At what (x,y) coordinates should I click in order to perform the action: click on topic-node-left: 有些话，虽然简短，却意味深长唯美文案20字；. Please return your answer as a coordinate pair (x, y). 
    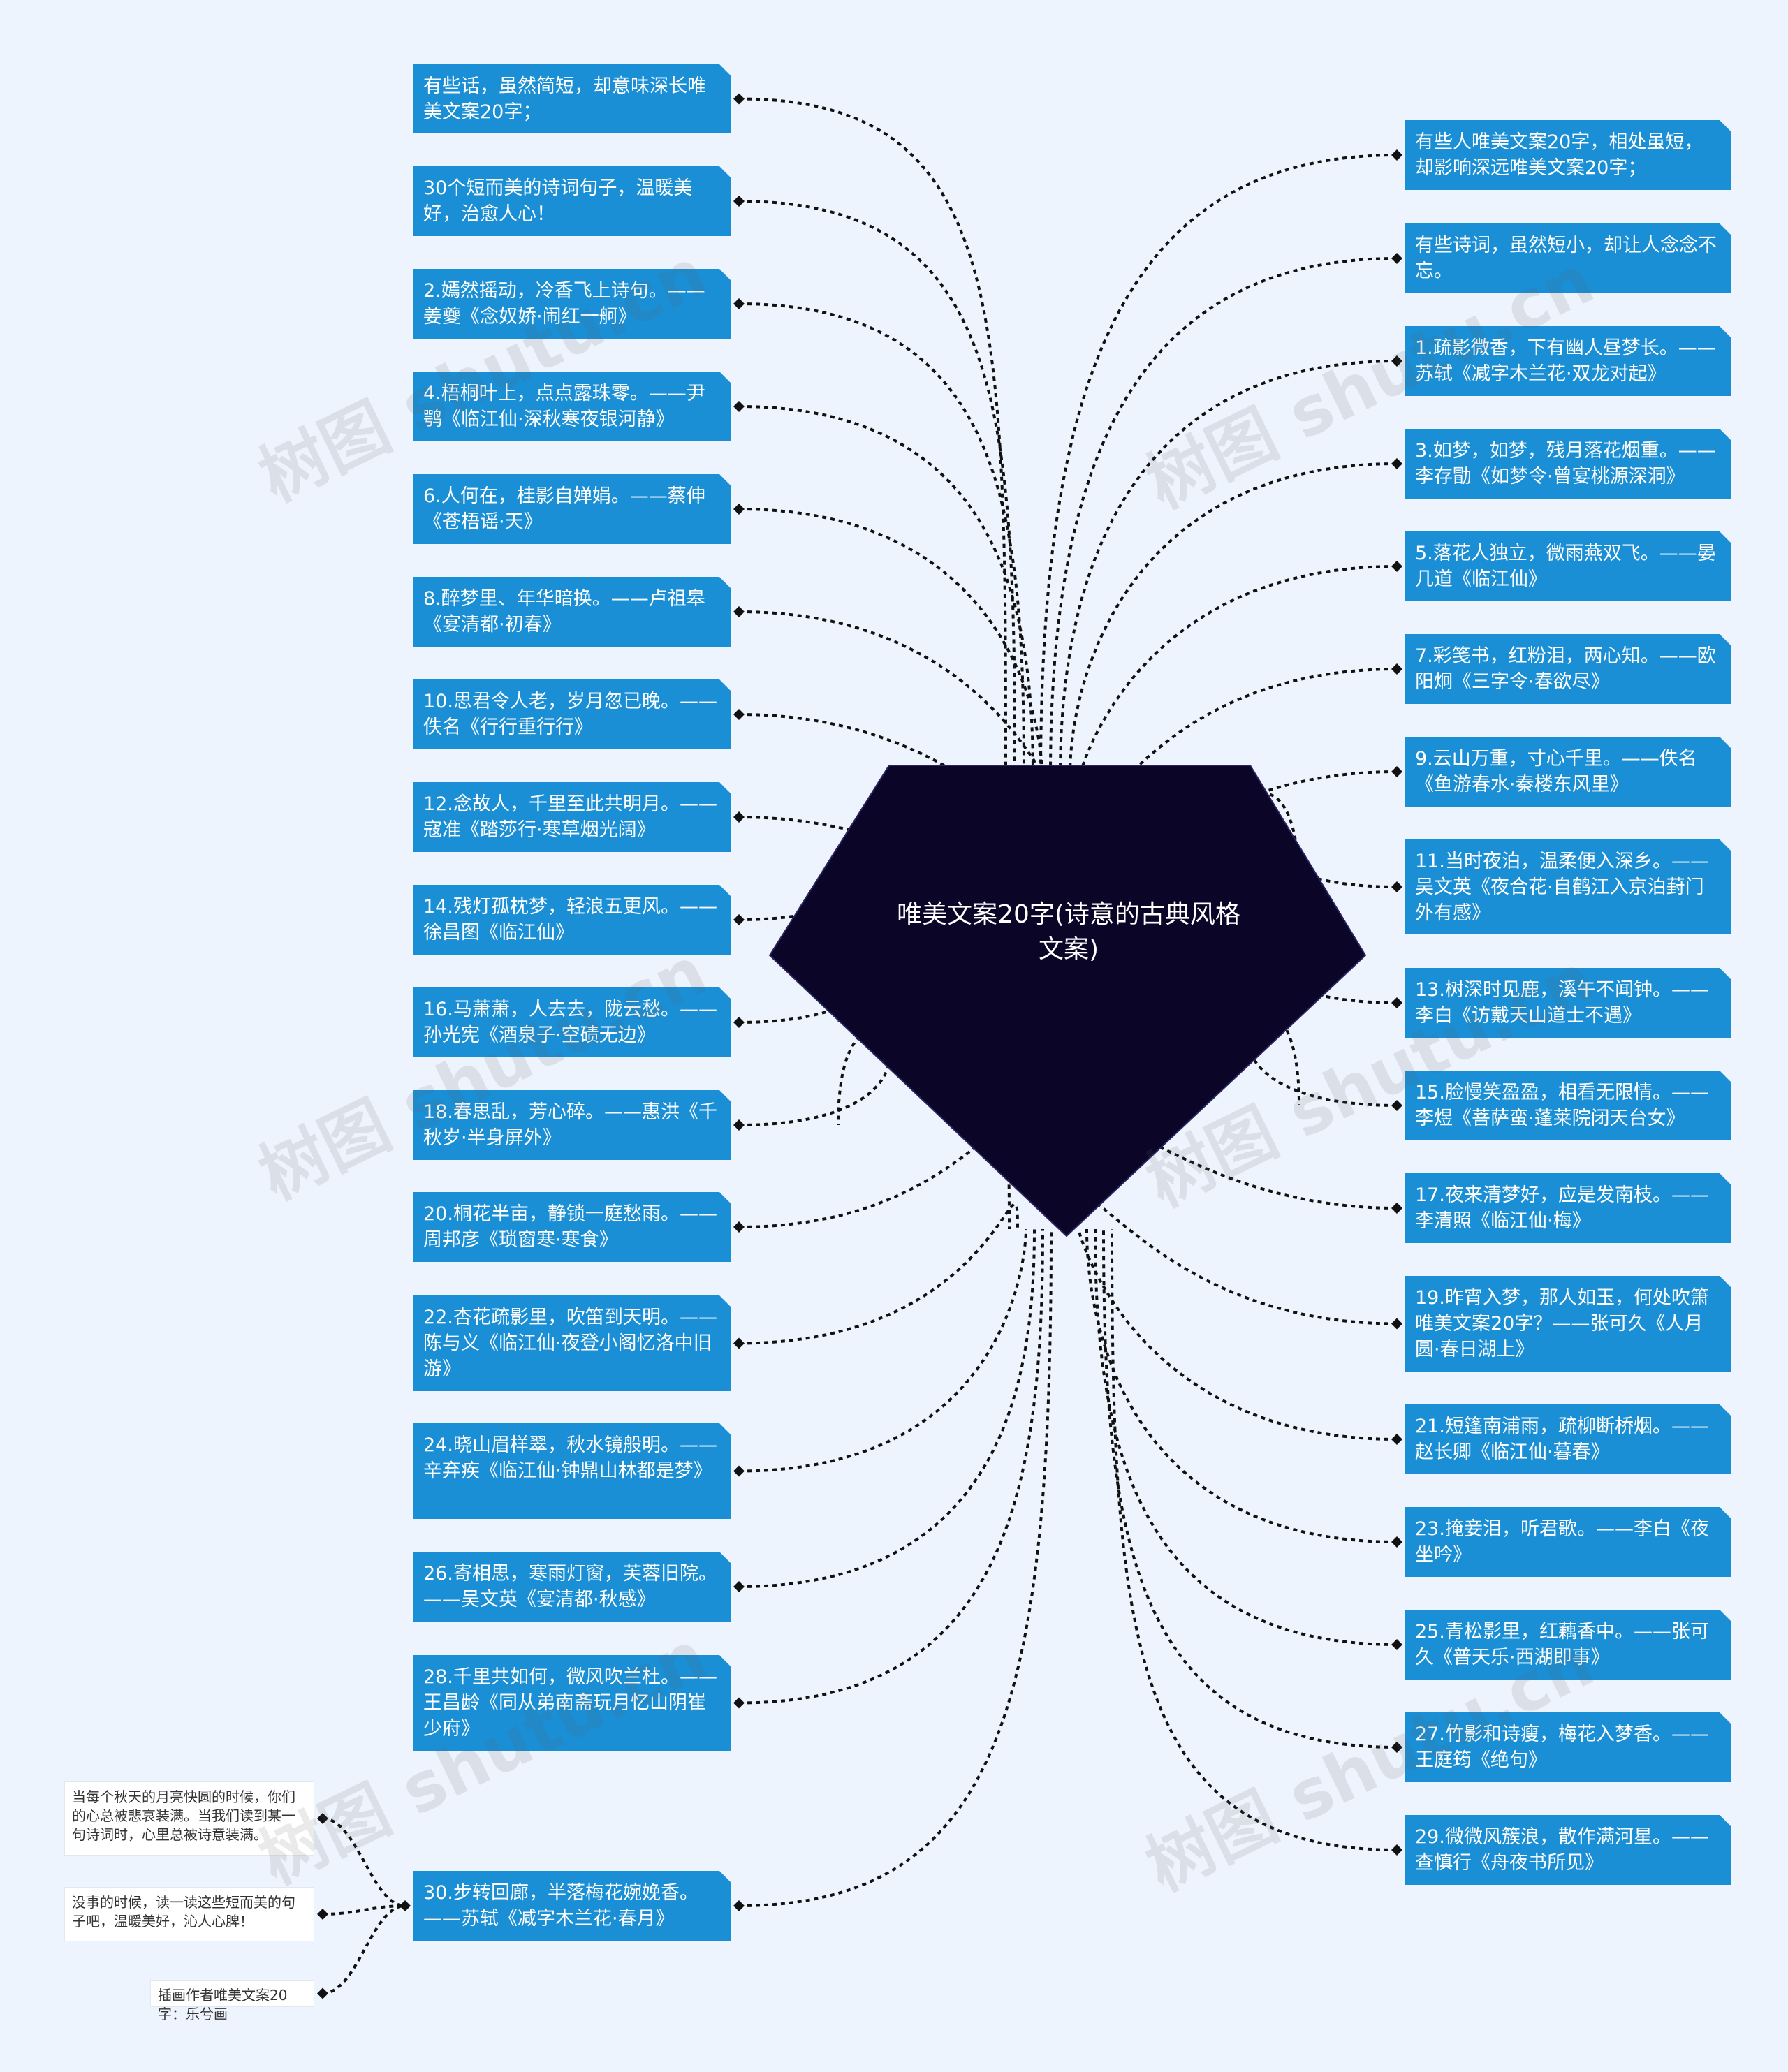
    Looking at the image, I should click on (572, 98).